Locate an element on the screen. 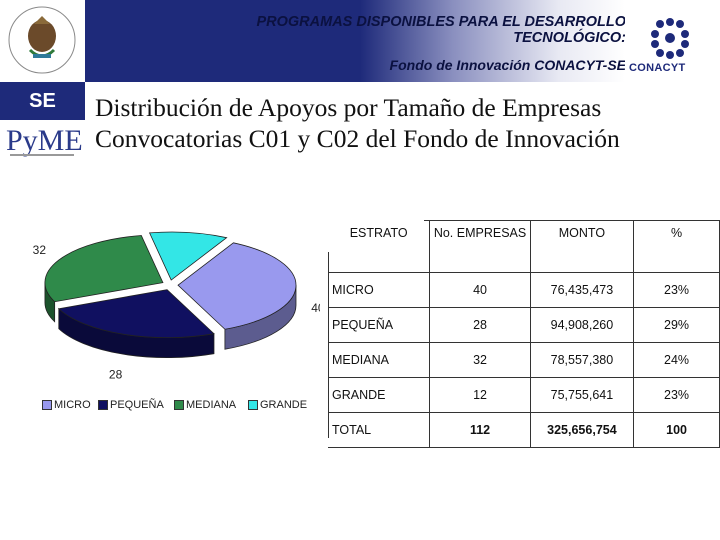 The width and height of the screenshot is (720, 540). chart-legend: MICRO PEQUEÑA MEDIANA GRANDE is located at coordinates (177, 407).